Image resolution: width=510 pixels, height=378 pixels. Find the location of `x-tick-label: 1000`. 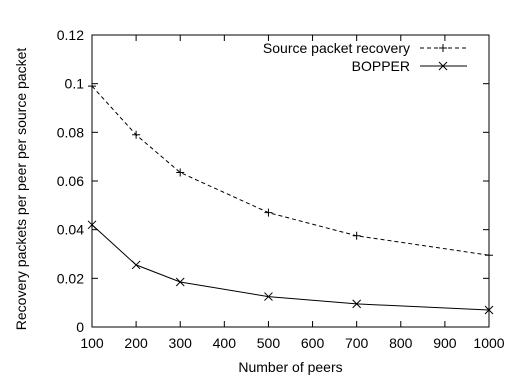

x-tick-label: 1000 is located at coordinates (488, 343).